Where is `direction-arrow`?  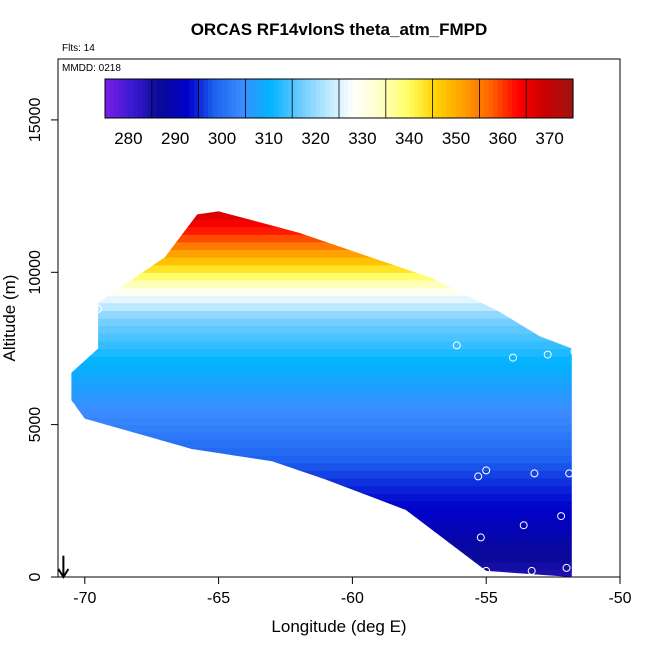 direction-arrow is located at coordinates (63, 567).